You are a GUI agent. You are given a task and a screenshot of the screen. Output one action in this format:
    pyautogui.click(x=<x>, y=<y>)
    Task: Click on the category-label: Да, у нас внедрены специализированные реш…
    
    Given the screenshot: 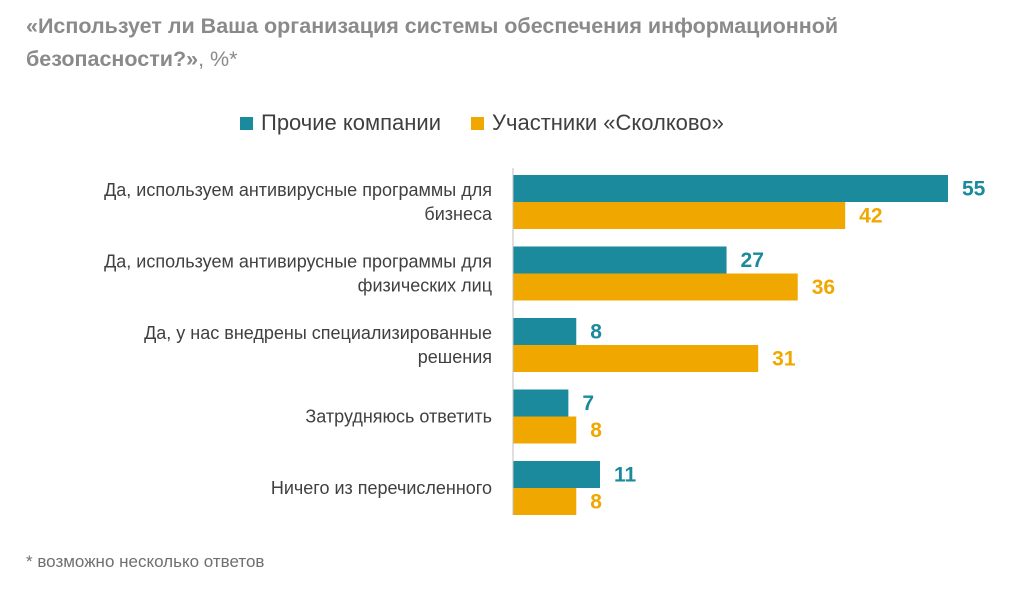 What is the action you would take?
    pyautogui.click(x=318, y=345)
    